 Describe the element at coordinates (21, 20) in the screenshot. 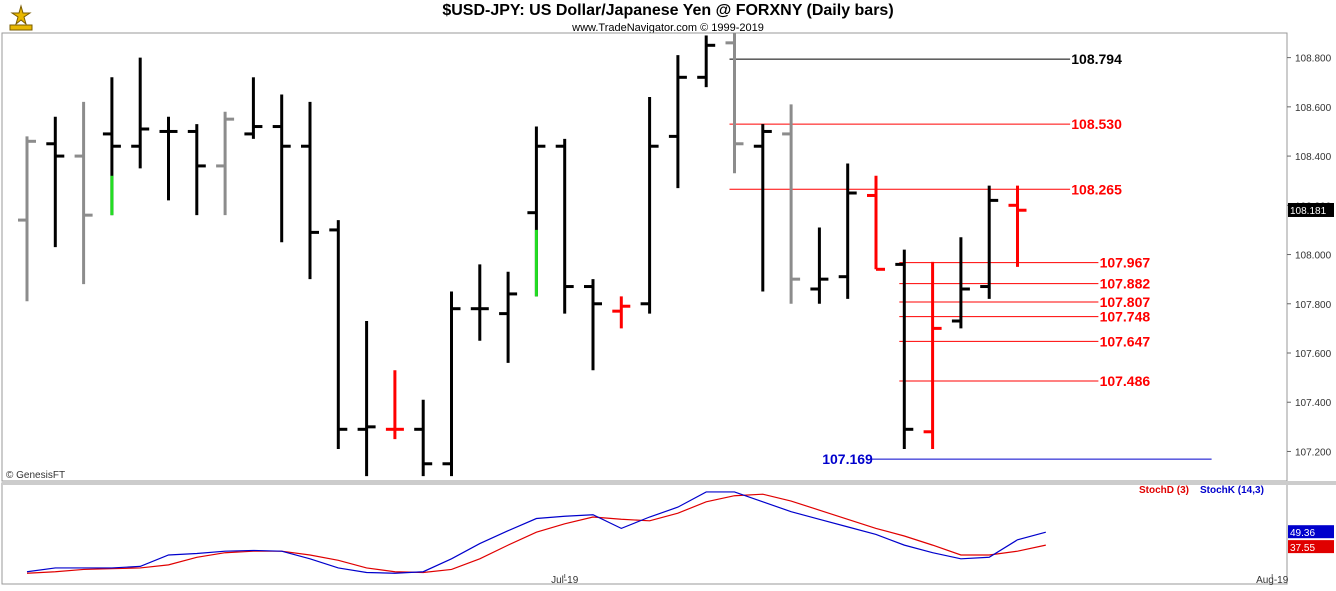

I see `trade-navigator-logo-icon` at that location.